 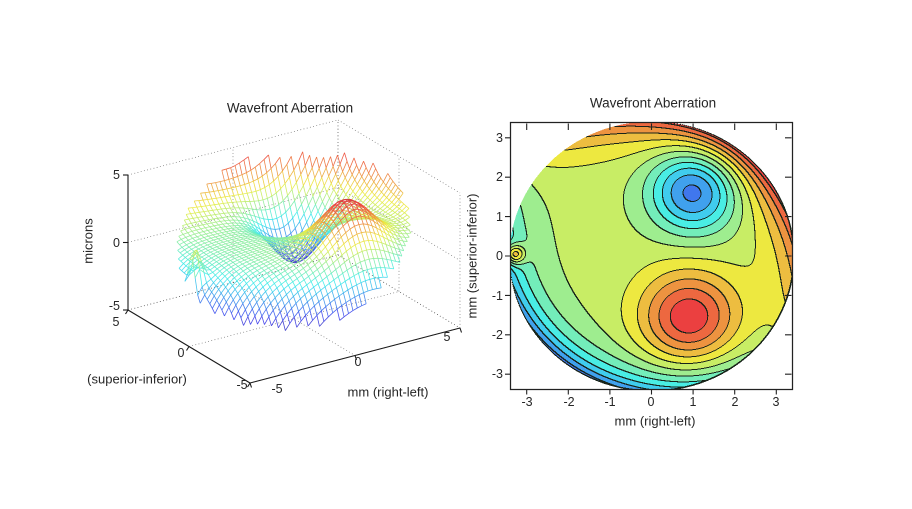 I want to click on mesh-x-tick-2: 5, so click(x=447, y=337).